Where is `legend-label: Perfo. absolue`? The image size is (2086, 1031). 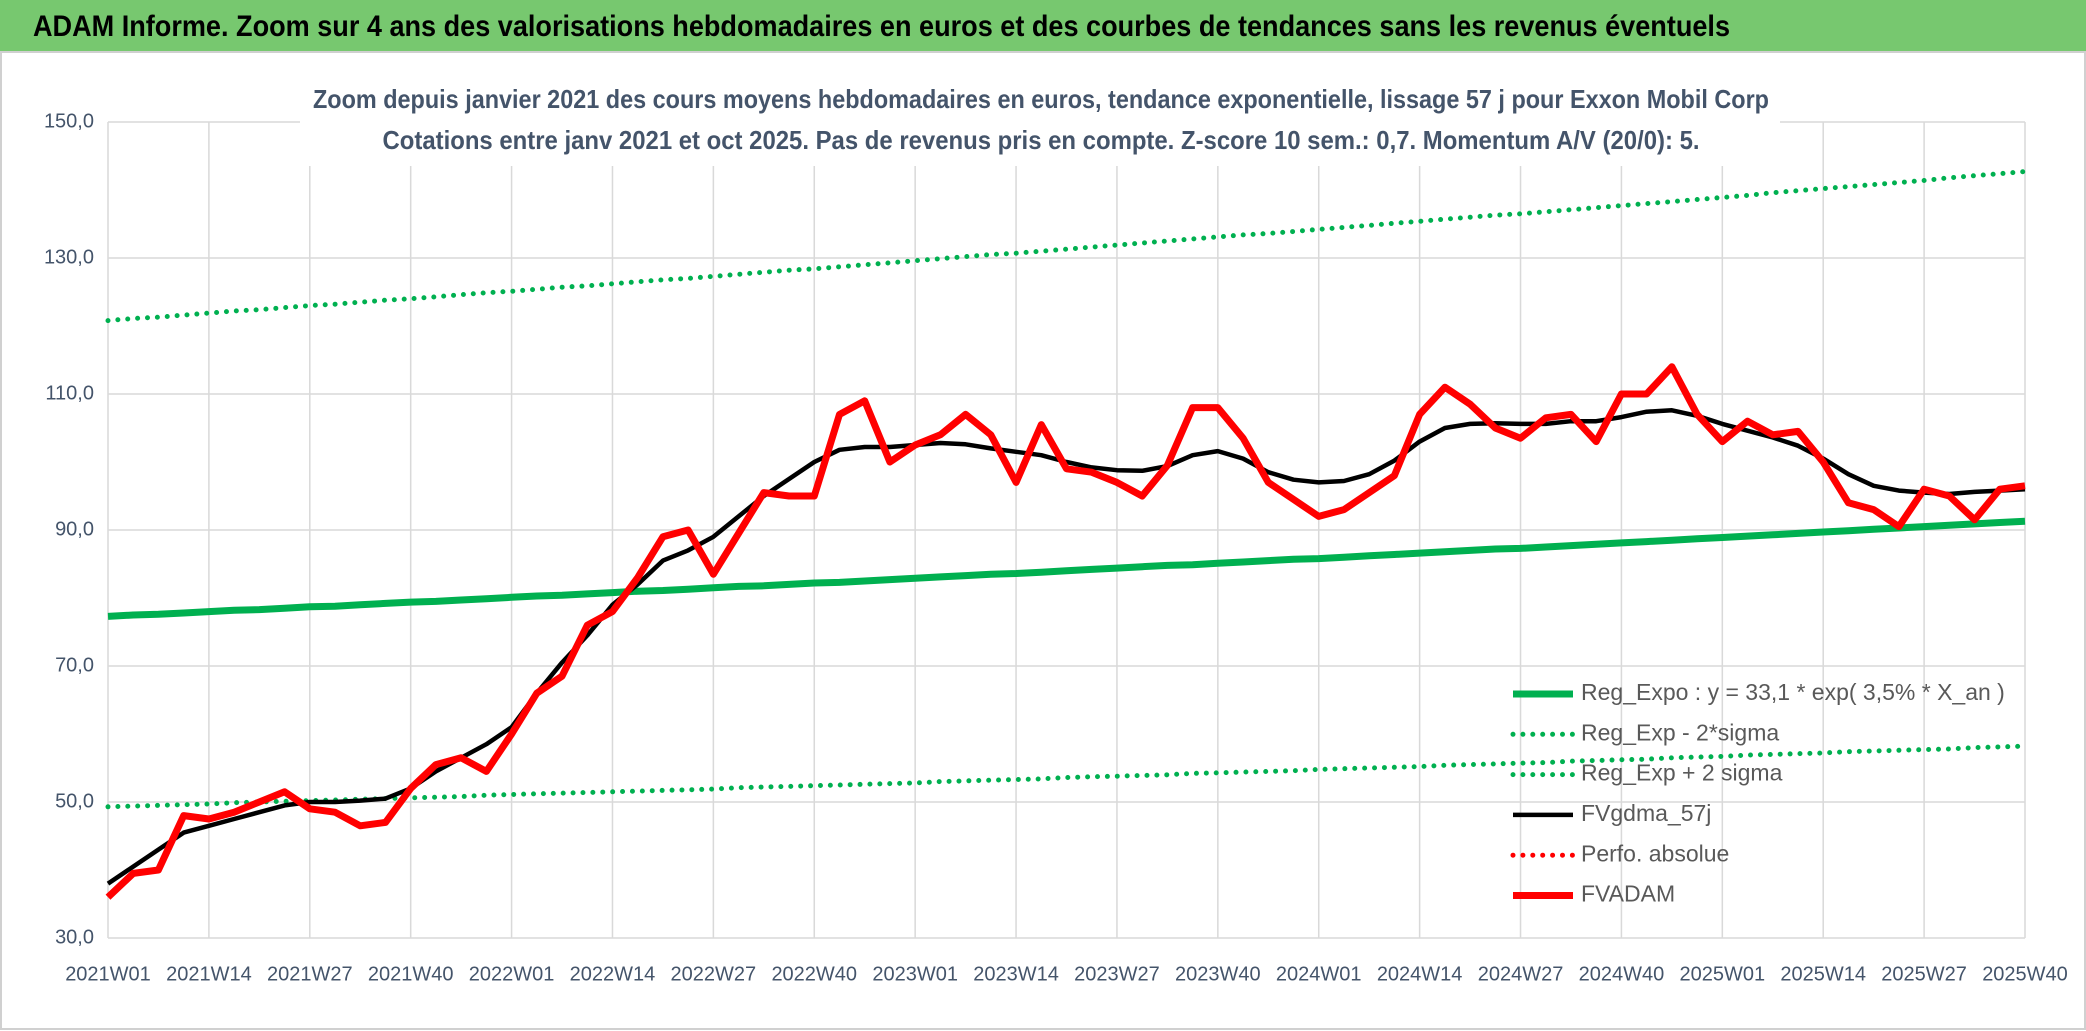
legend-label: Perfo. absolue is located at coordinates (1655, 853).